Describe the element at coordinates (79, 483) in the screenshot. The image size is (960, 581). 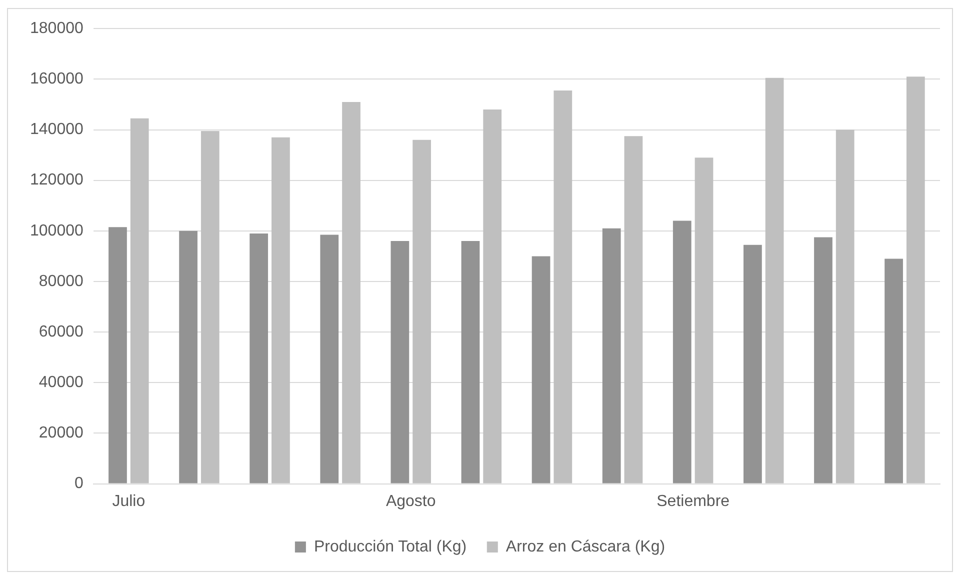
I see `y-tick-label: 0` at that location.